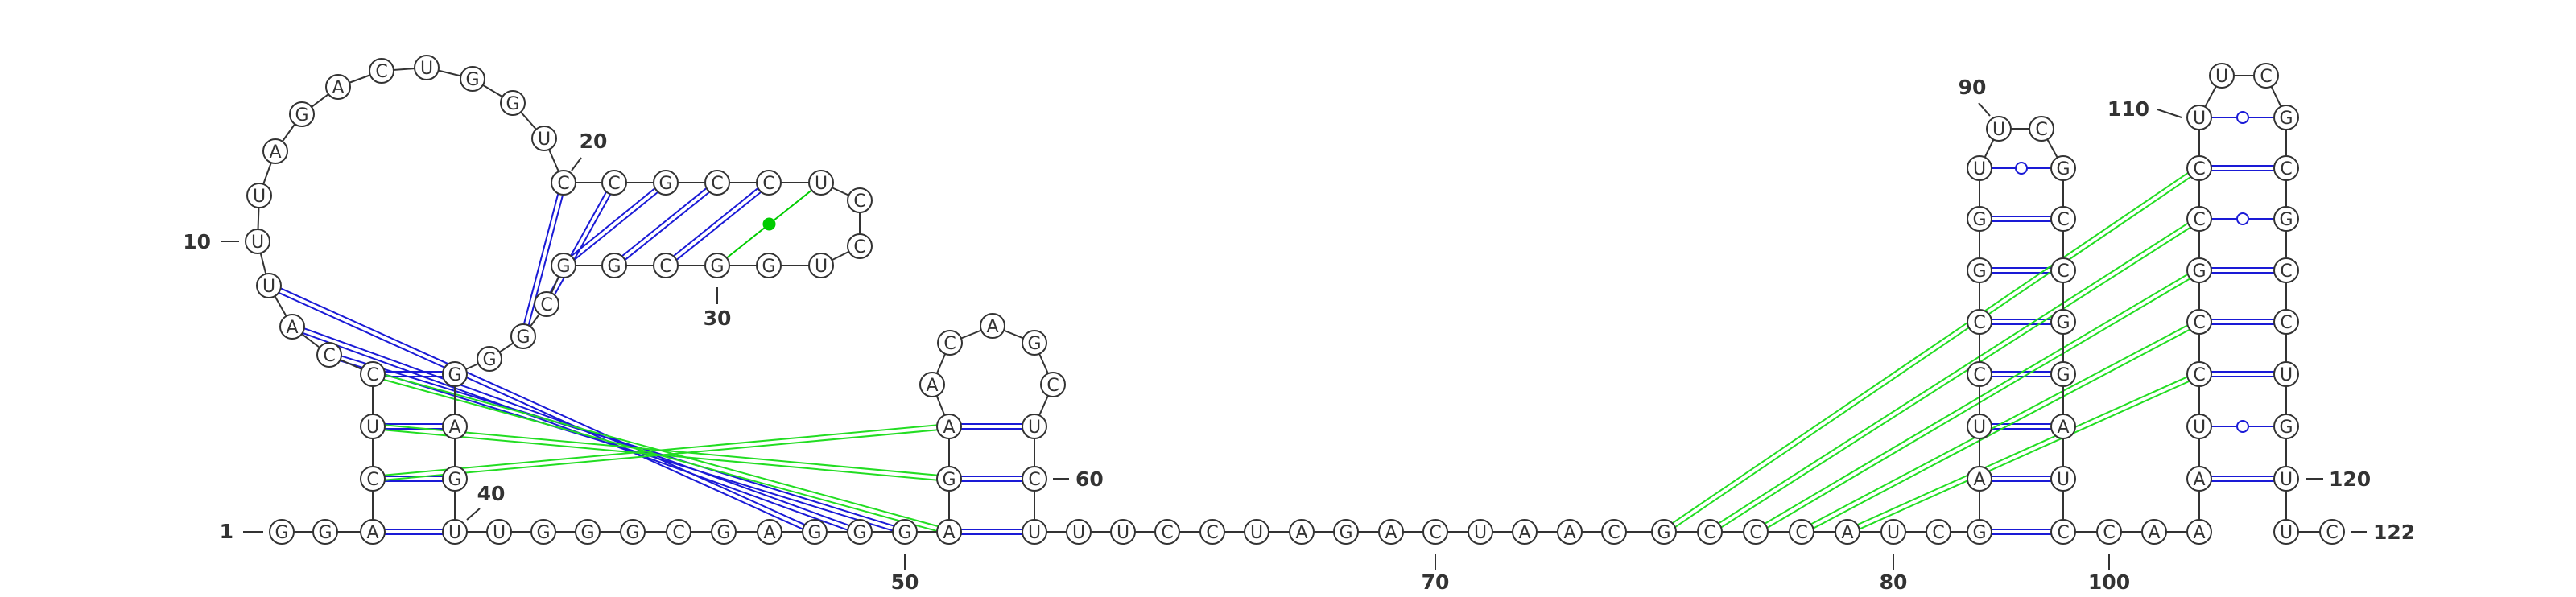 The width and height of the screenshot is (2576, 597). I want to click on nucleotide-76: C, so click(1710, 532).